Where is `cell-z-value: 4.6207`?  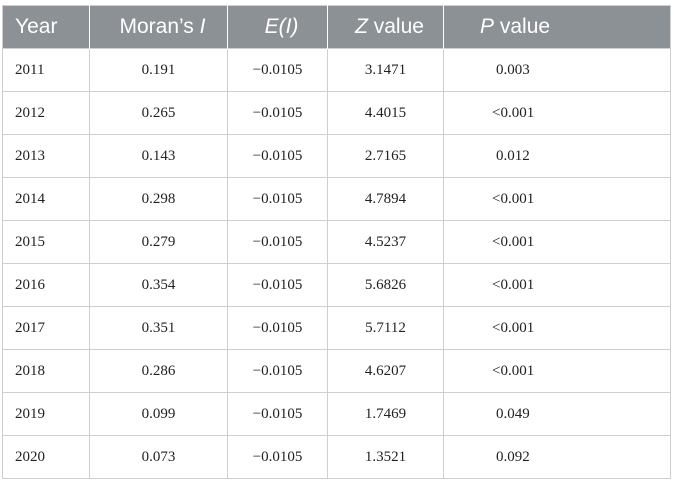
cell-z-value: 4.6207 is located at coordinates (385, 371).